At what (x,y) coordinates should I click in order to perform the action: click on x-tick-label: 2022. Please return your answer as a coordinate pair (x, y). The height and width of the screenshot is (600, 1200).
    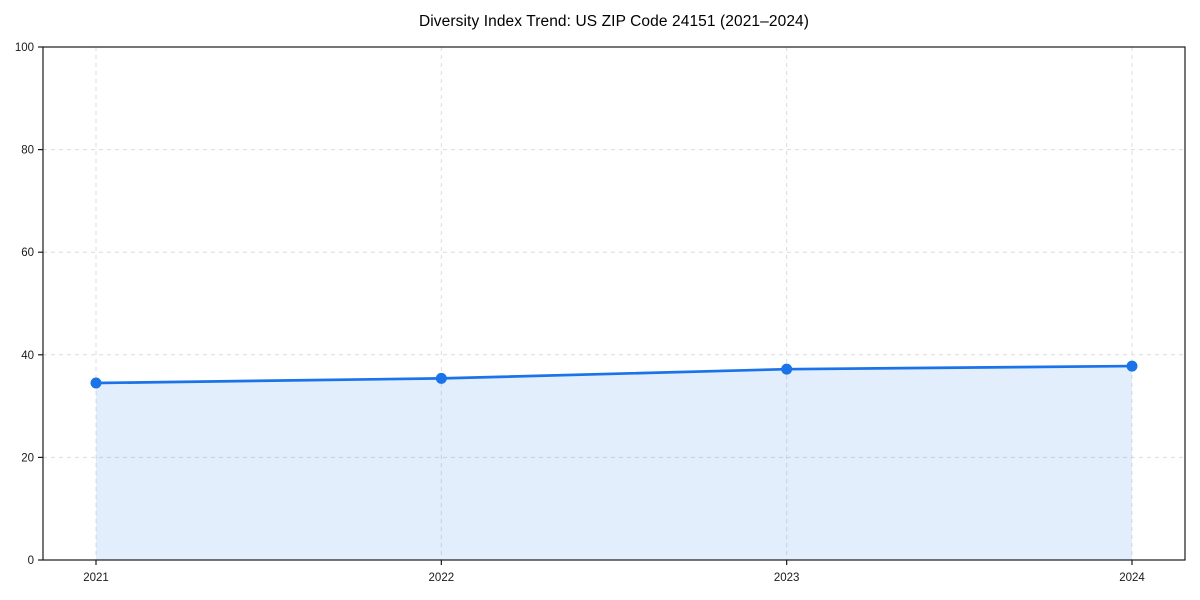
    Looking at the image, I should click on (442, 578).